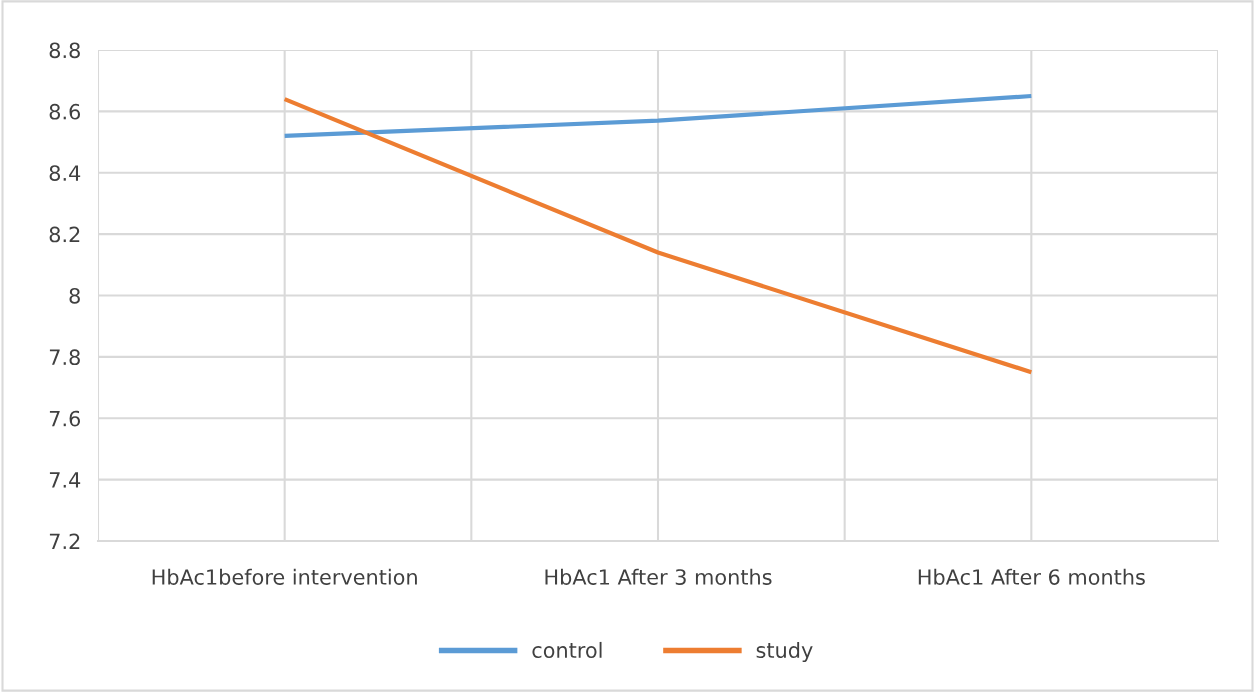 Image resolution: width=1255 pixels, height=692 pixels. Describe the element at coordinates (64, 234) in the screenshot. I see `y-tick-label: 8.2` at that location.